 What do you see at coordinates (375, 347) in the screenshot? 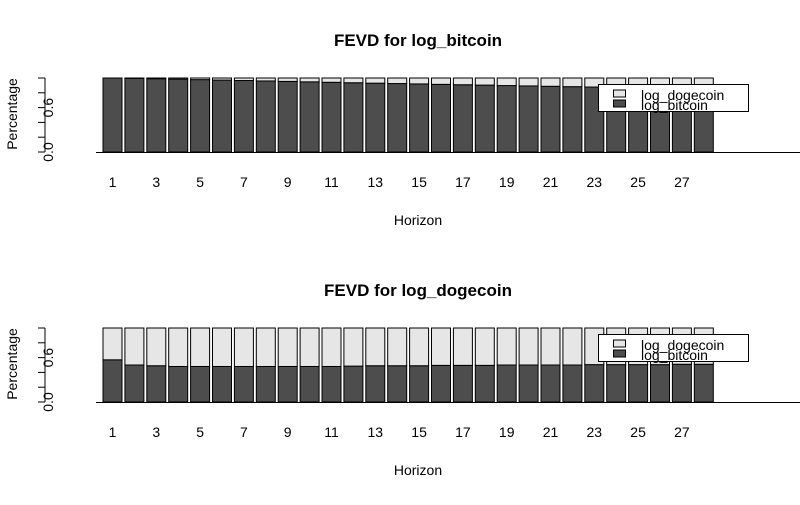
I see `bar-log_dogecoin-h13` at bounding box center [375, 347].